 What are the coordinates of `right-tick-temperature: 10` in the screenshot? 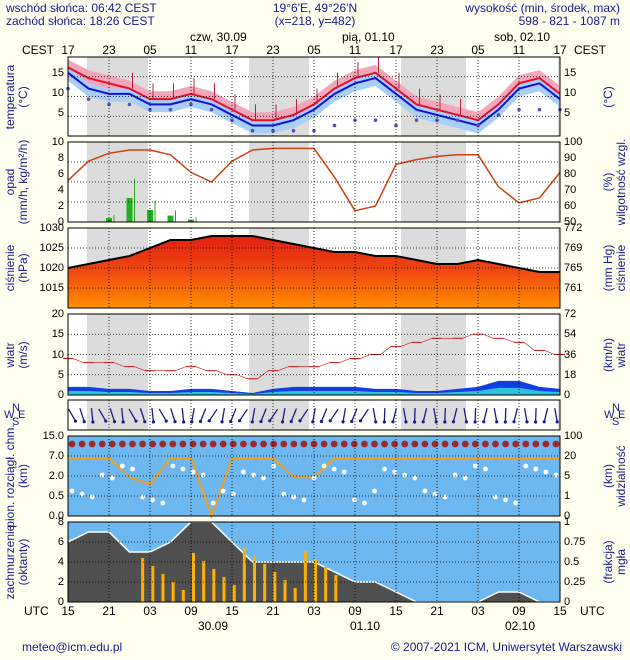 It's located at (570, 93).